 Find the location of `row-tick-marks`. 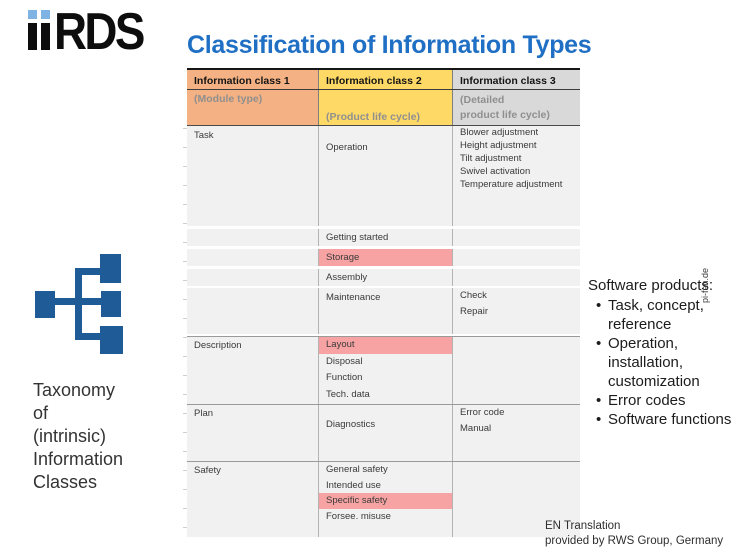

row-tick-marks is located at coordinates (185, 332).